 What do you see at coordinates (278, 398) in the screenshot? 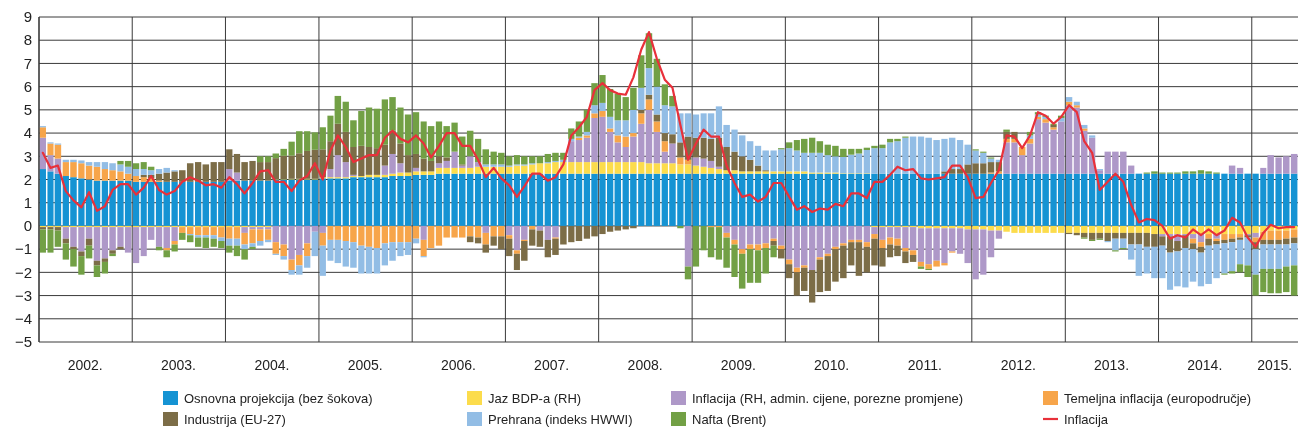
I see `legend-label: Osnovna projekcija (bez šokova)` at bounding box center [278, 398].